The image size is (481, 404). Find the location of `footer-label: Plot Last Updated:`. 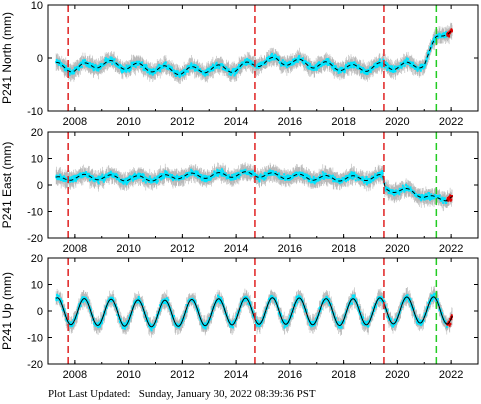

footer-label: Plot Last Updated: is located at coordinates (89, 394).